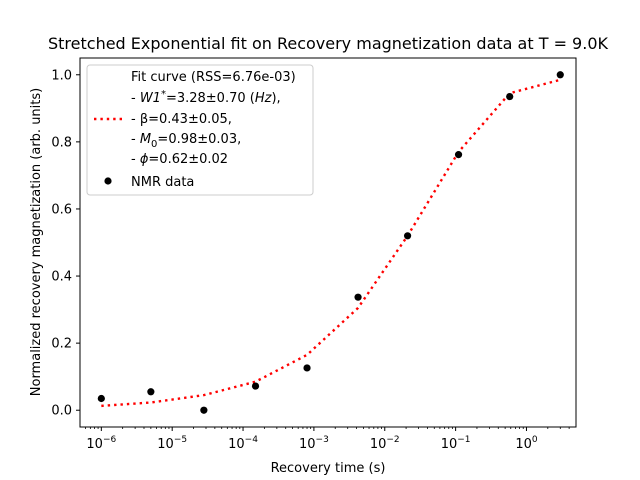 The width and height of the screenshot is (640, 480). Describe the element at coordinates (328, 468) in the screenshot. I see `x-axis-label: Recovery time (s)` at that location.